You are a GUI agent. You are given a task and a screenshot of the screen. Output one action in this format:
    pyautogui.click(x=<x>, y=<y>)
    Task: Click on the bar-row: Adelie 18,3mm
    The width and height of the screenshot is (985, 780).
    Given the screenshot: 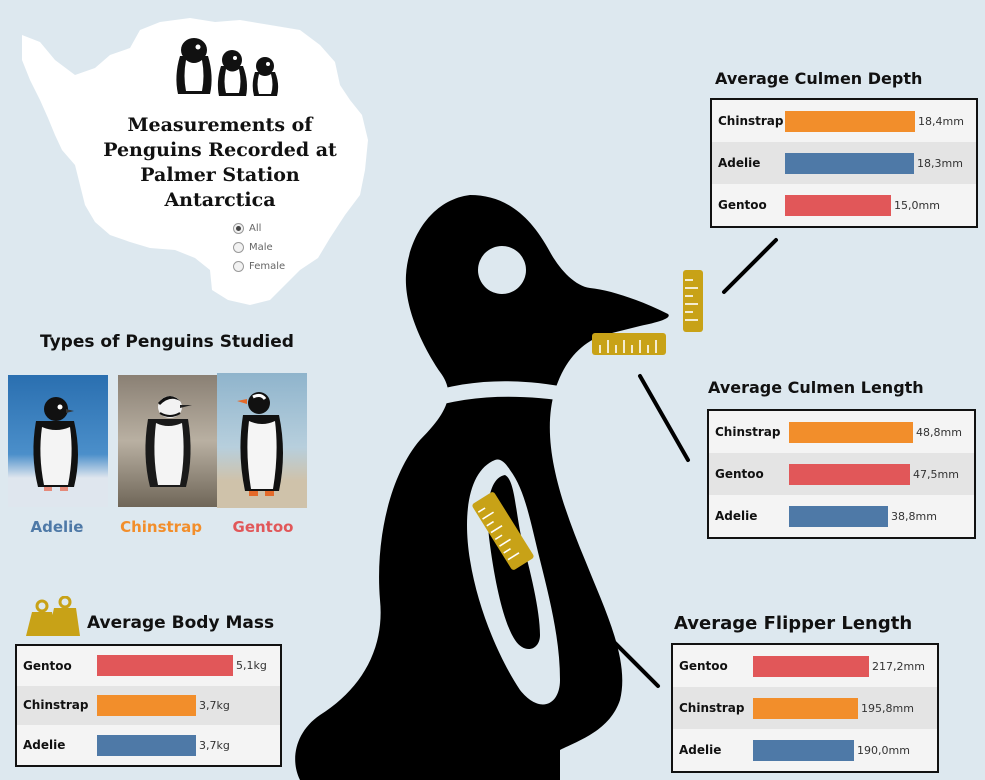 What is the action you would take?
    pyautogui.click(x=844, y=163)
    